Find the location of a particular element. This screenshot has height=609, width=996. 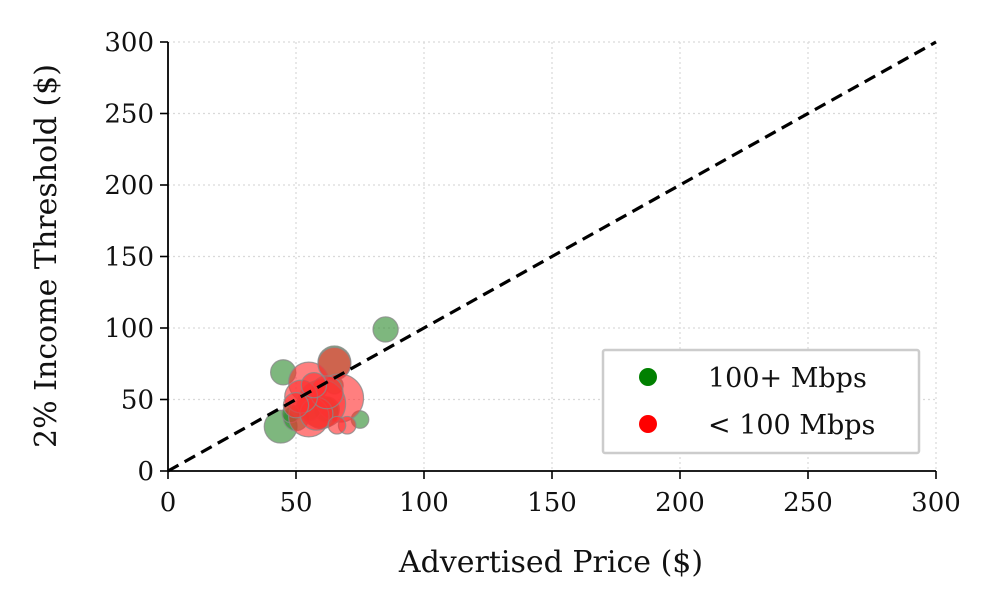

x-axis-title: Advertised Price ($) is located at coordinates (550, 562).